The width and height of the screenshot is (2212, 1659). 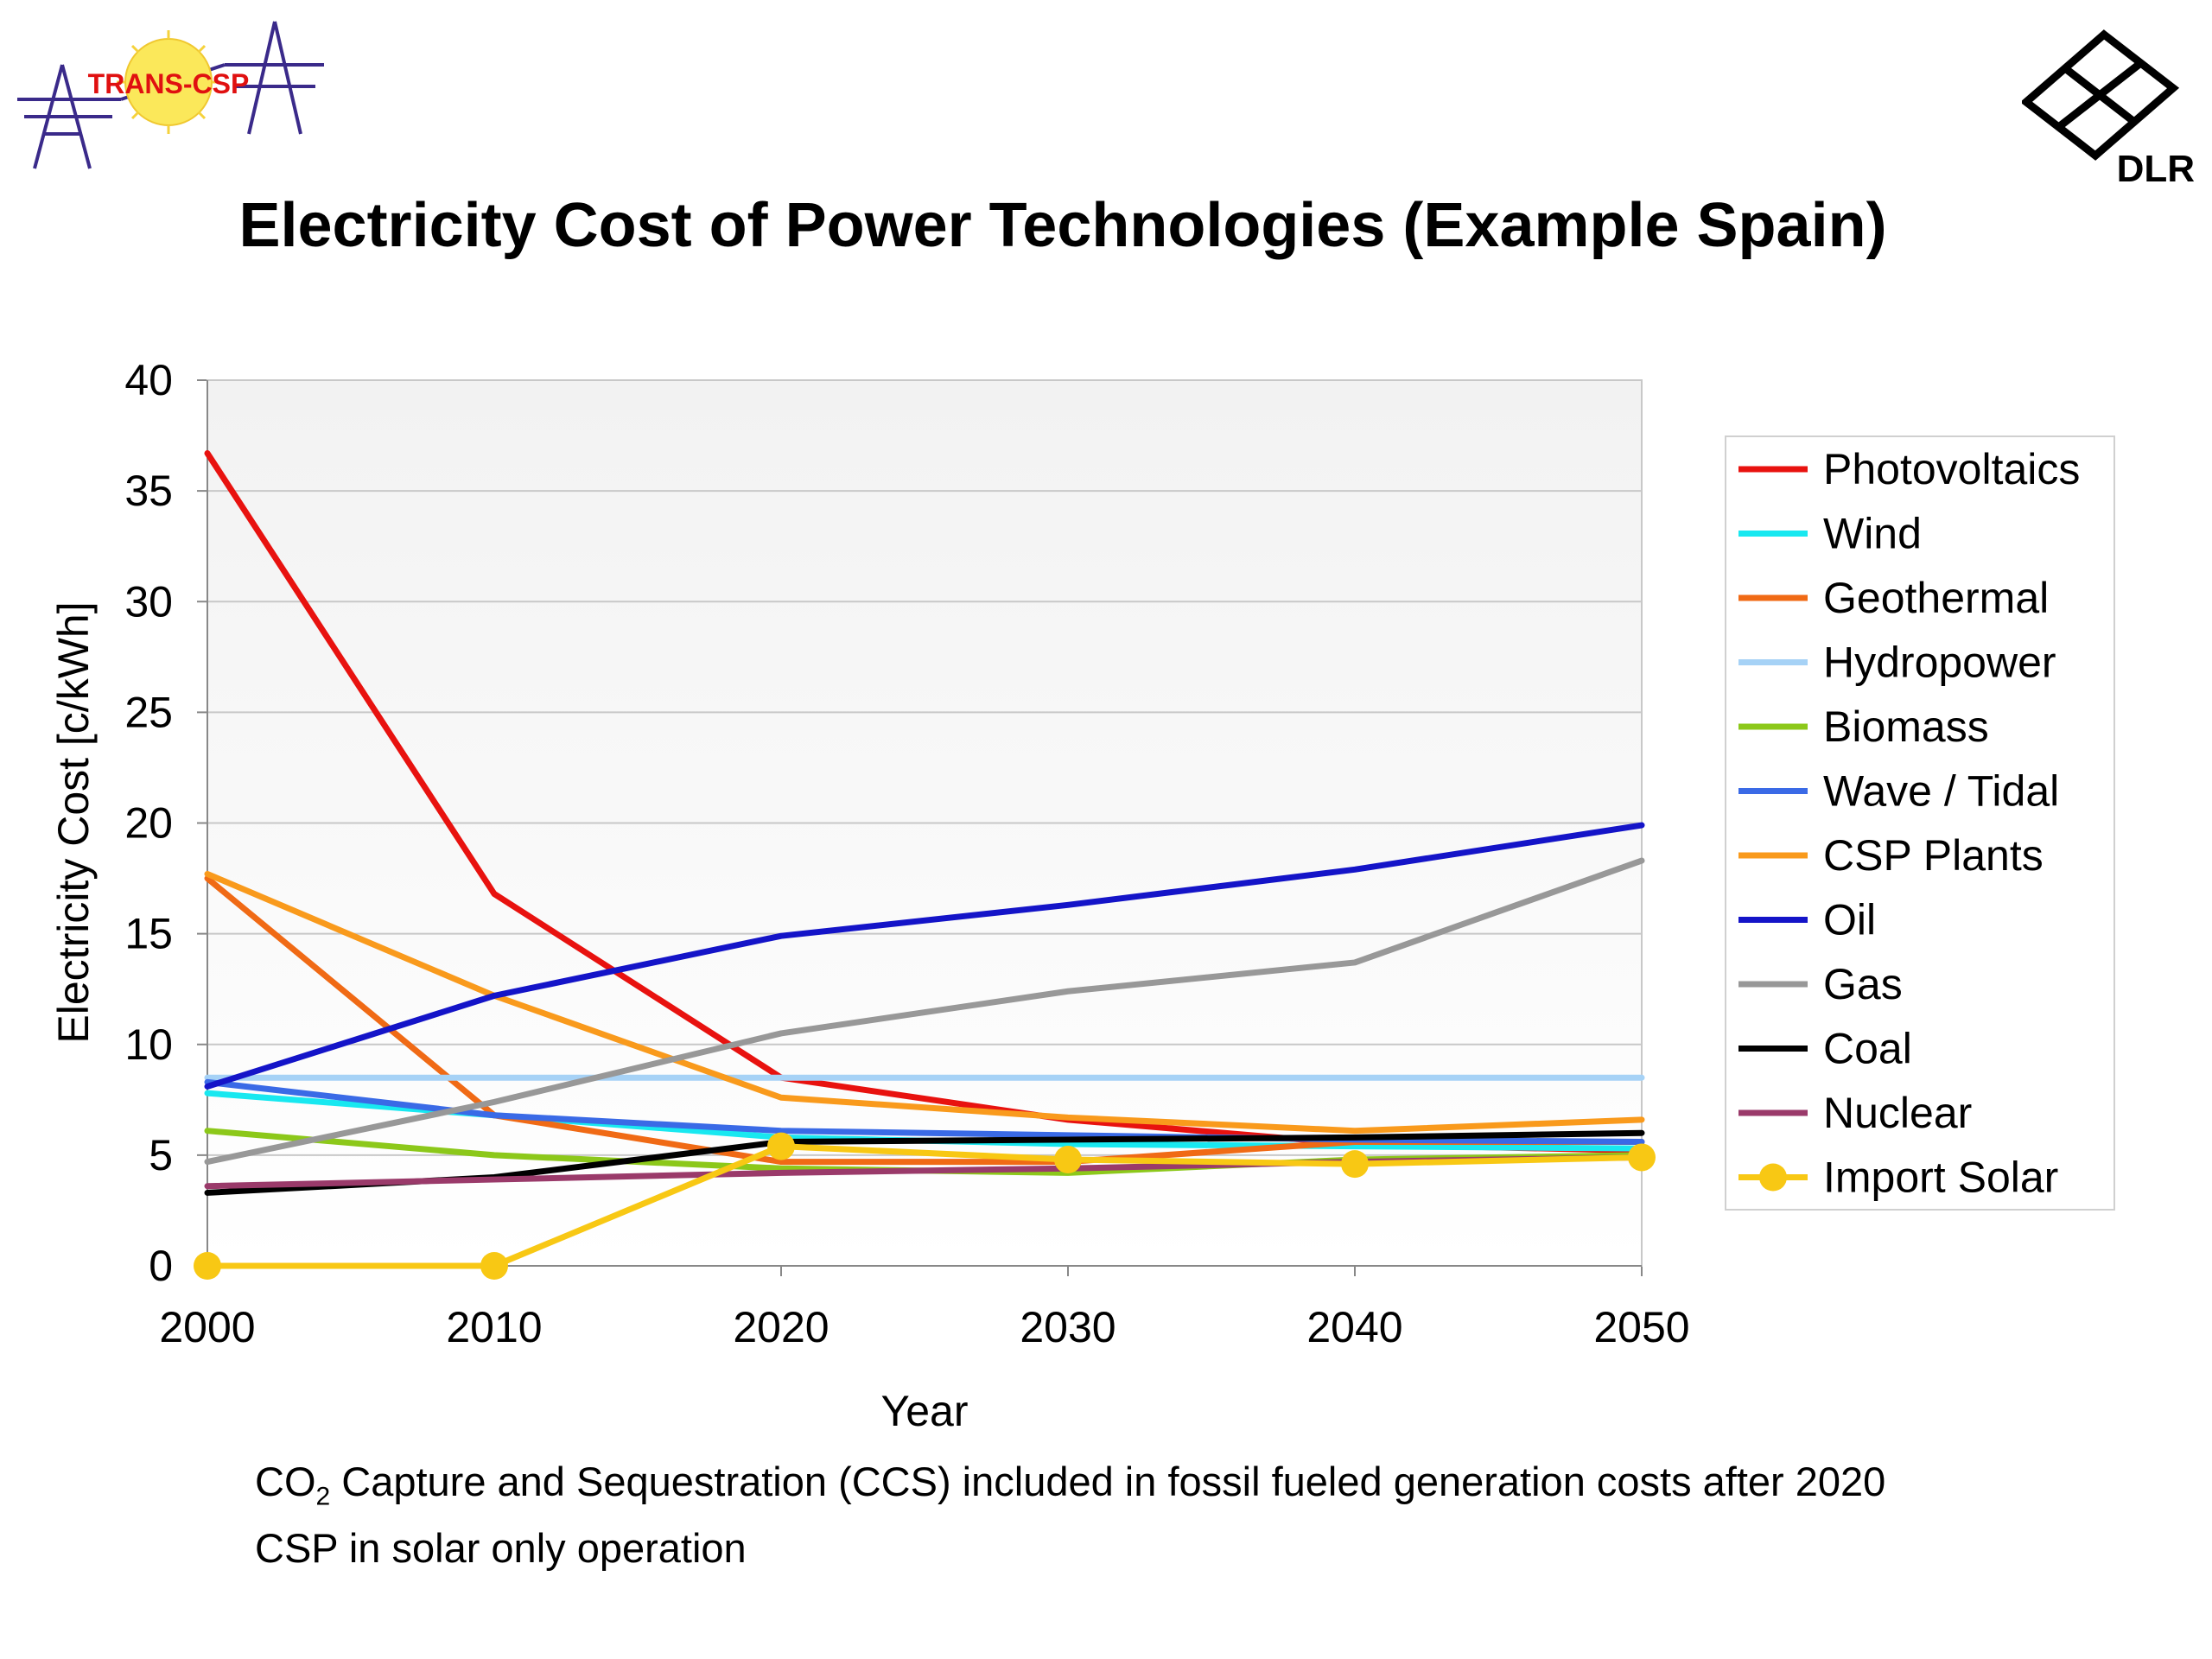 I want to click on trans-csp-logo-text: TRANS-CSP, so click(x=169, y=83).